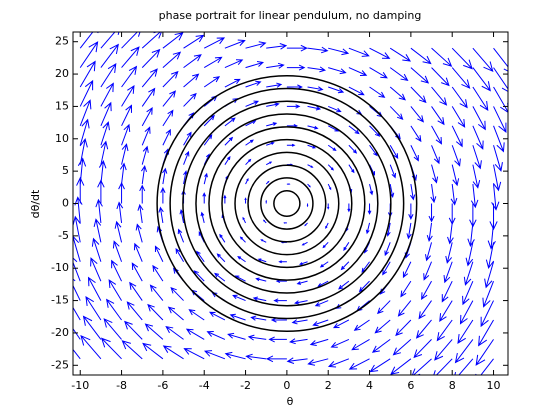  What do you see at coordinates (62, 73) in the screenshot?
I see `y-tick-label: 20` at bounding box center [62, 73].